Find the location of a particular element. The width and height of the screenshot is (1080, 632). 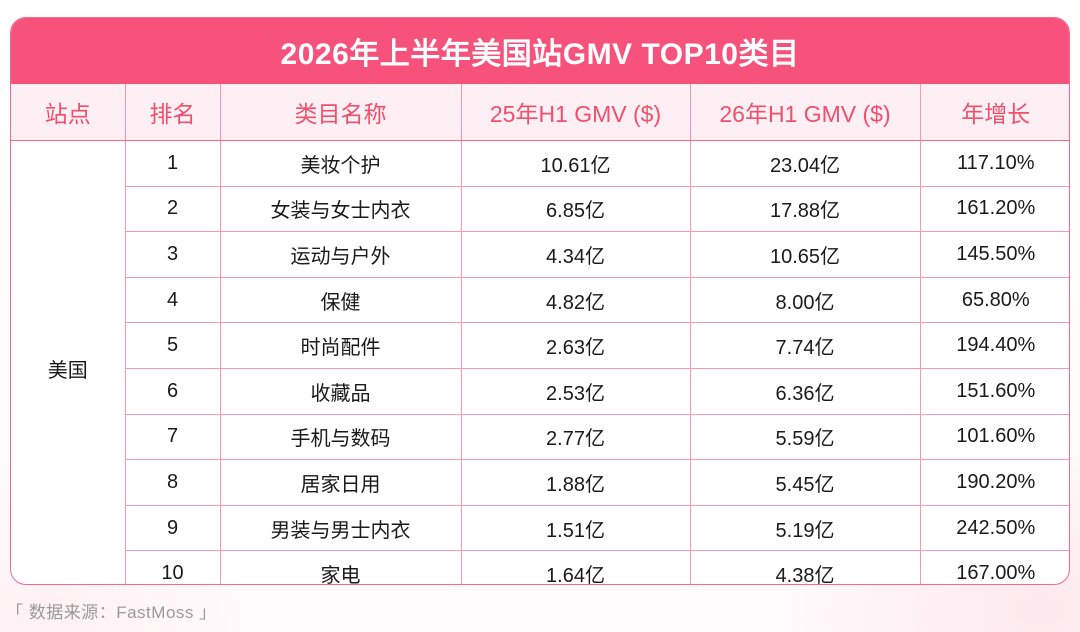

table-row: 8 居家日用 1.88亿 5.45亿 190.20% is located at coordinates (540, 482).